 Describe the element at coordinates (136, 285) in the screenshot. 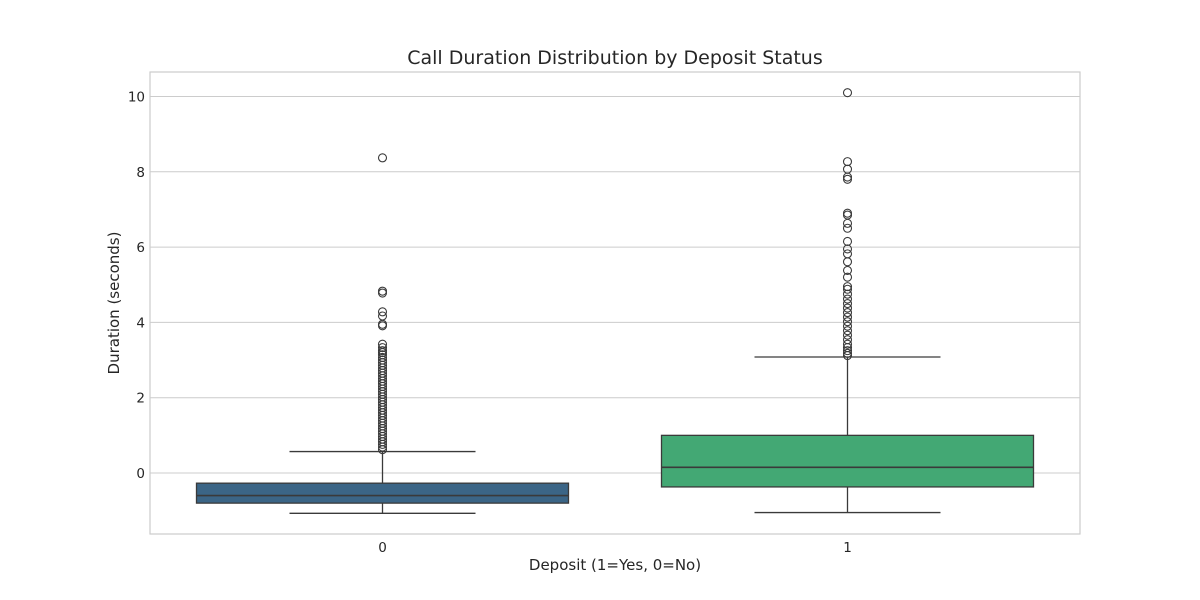

I see `y-tick-labels: 0 2 4 6 8 10` at that location.